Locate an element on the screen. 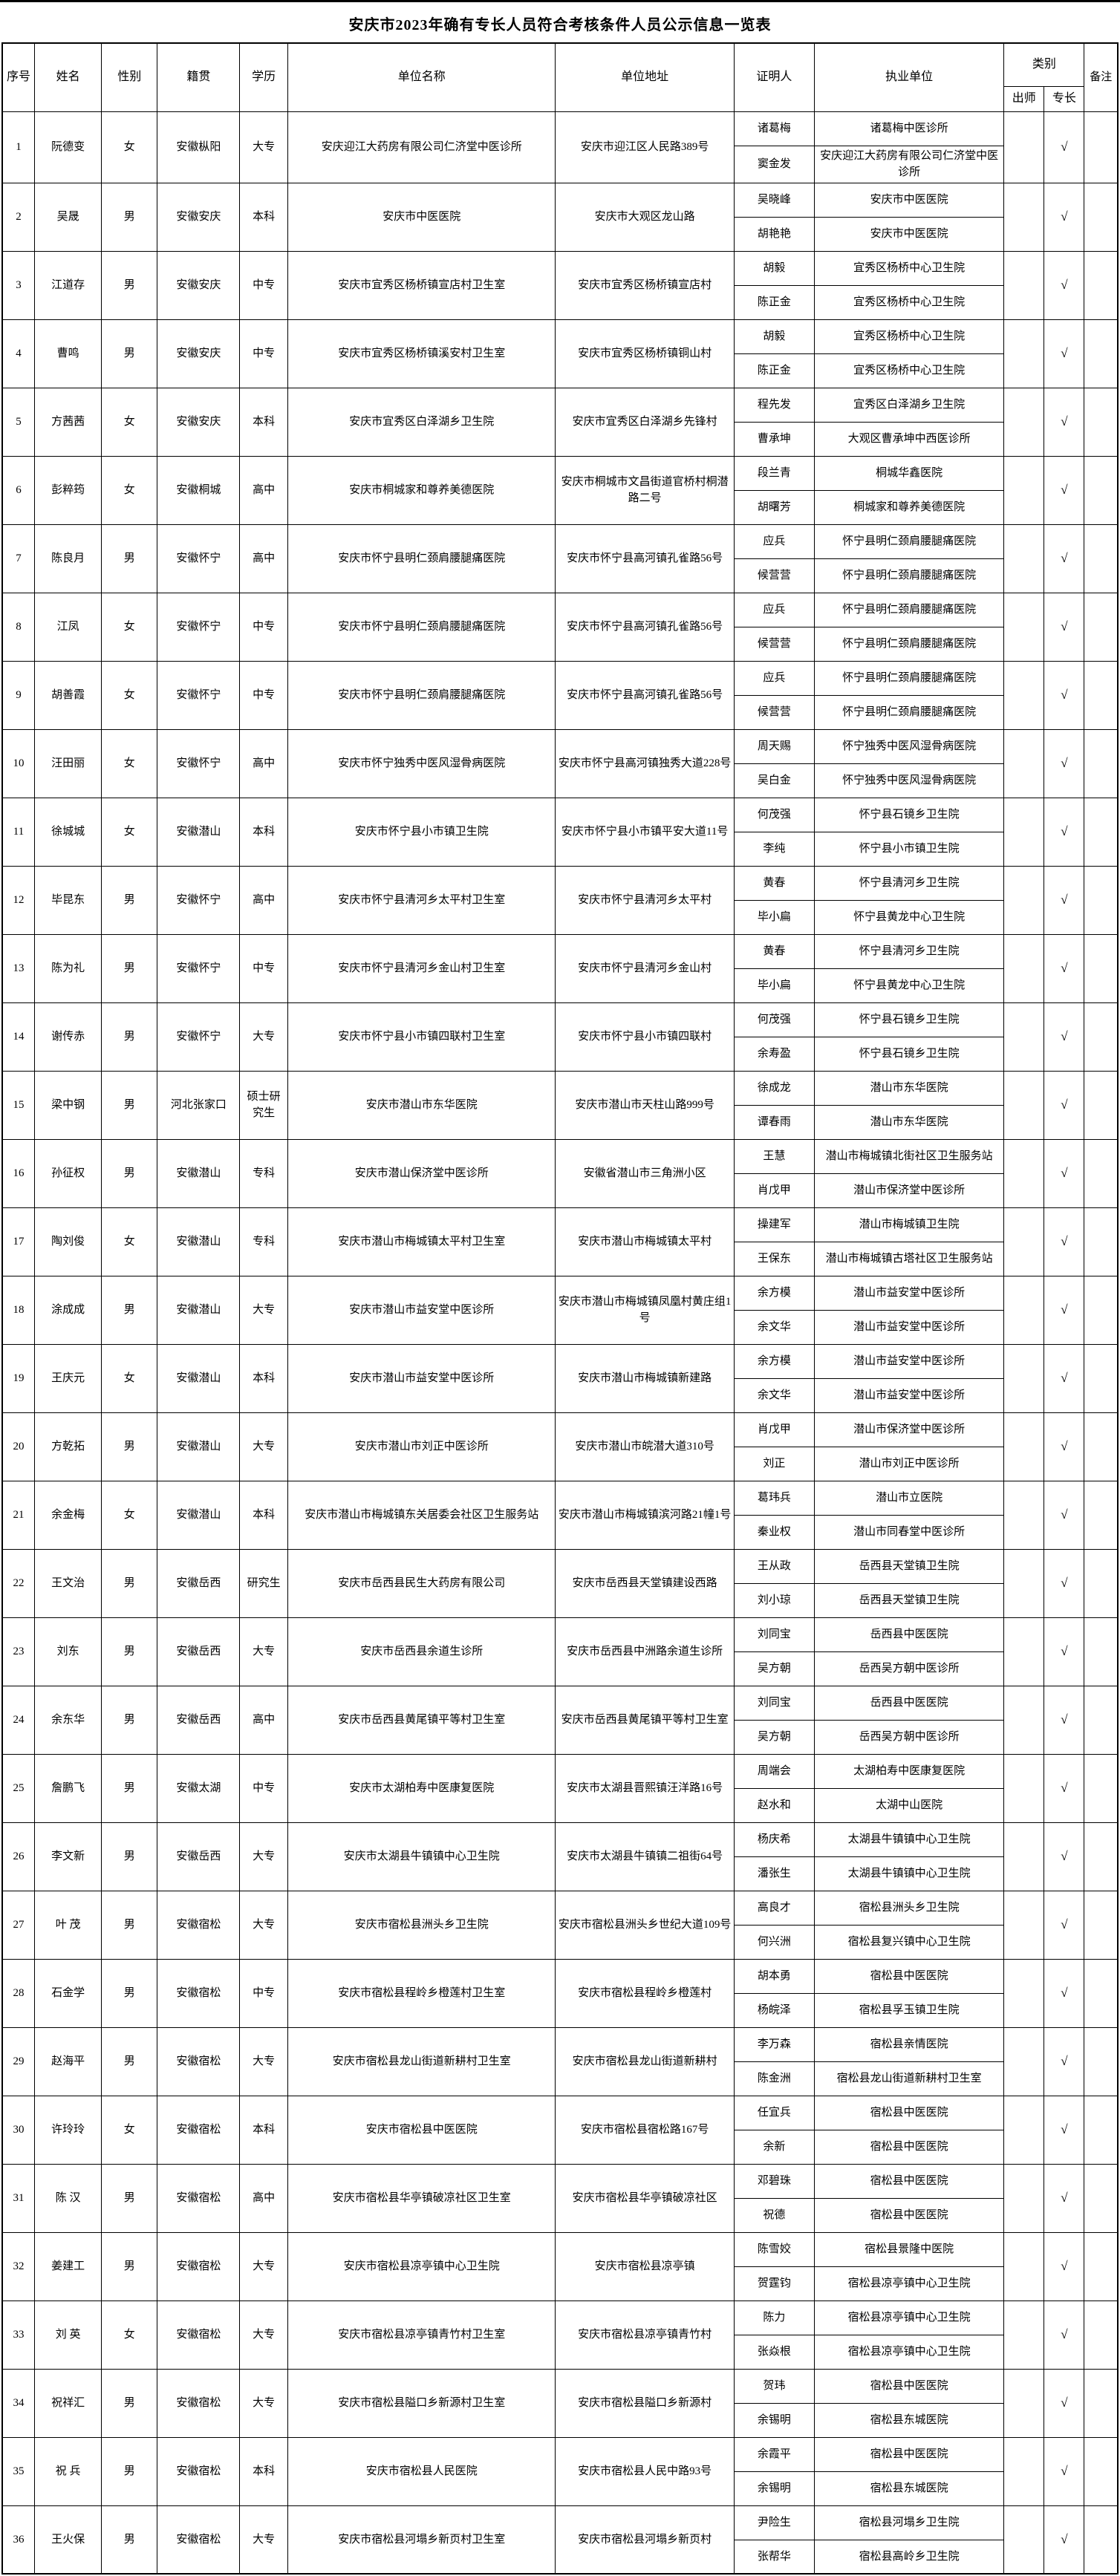  practice-org-cell: 怀宁独秀中医风湿骨病医院 is located at coordinates (909, 746).